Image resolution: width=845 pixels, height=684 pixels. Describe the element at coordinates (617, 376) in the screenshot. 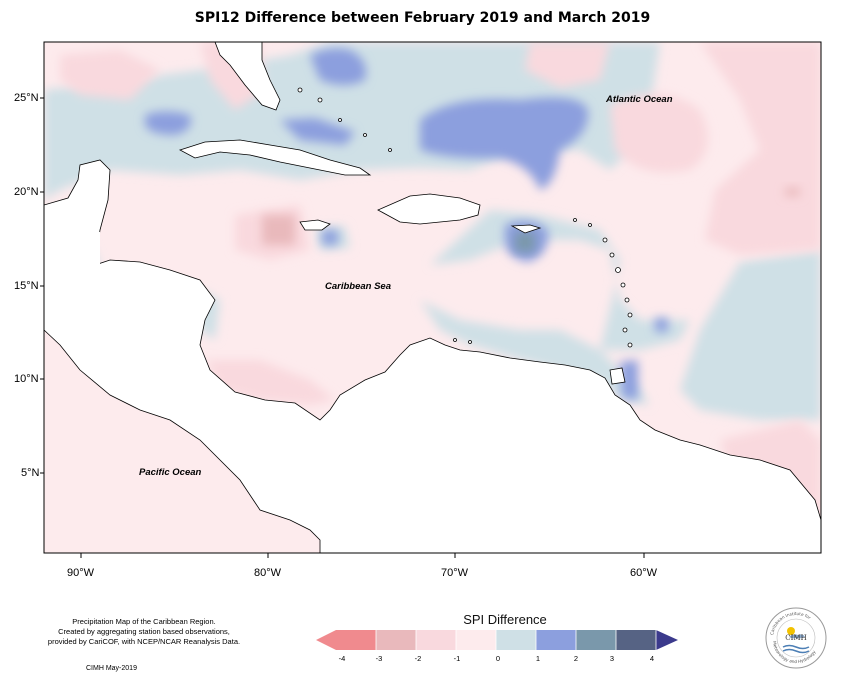

I see `trinidad-land` at that location.